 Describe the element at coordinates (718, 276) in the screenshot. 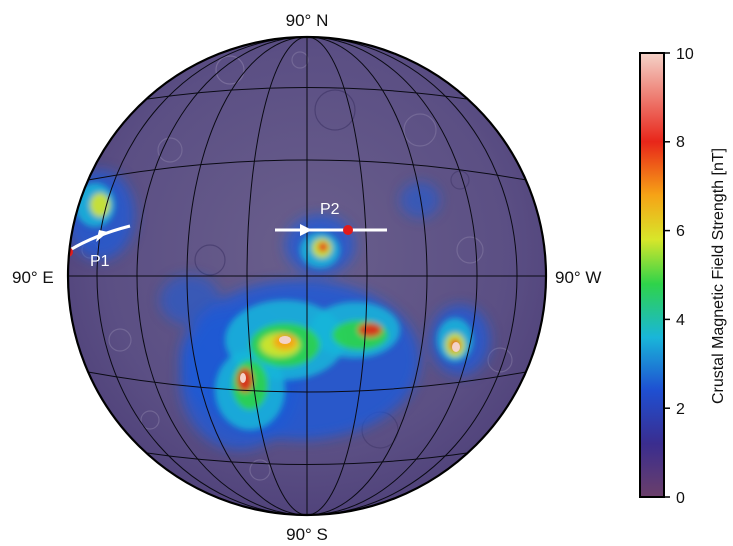

I see `colorbar-title: Crustal Magnetic Field Strength [nT]` at that location.